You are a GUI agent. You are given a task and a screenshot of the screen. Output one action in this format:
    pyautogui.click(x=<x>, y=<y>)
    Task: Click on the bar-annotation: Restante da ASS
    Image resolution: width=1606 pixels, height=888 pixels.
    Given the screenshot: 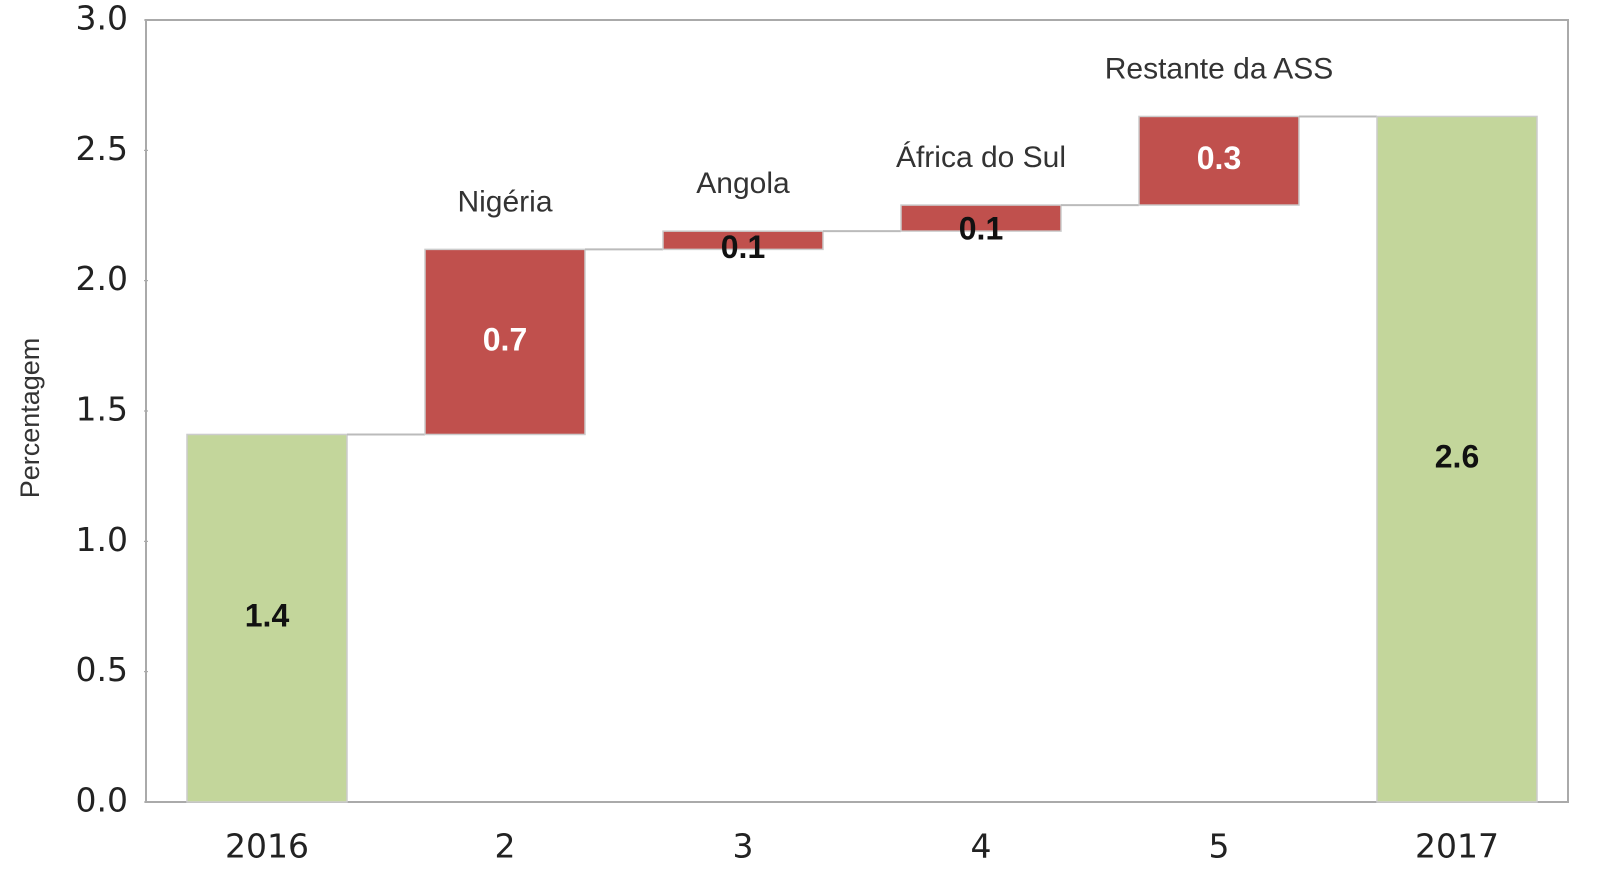 What is the action you would take?
    pyautogui.click(x=1219, y=68)
    